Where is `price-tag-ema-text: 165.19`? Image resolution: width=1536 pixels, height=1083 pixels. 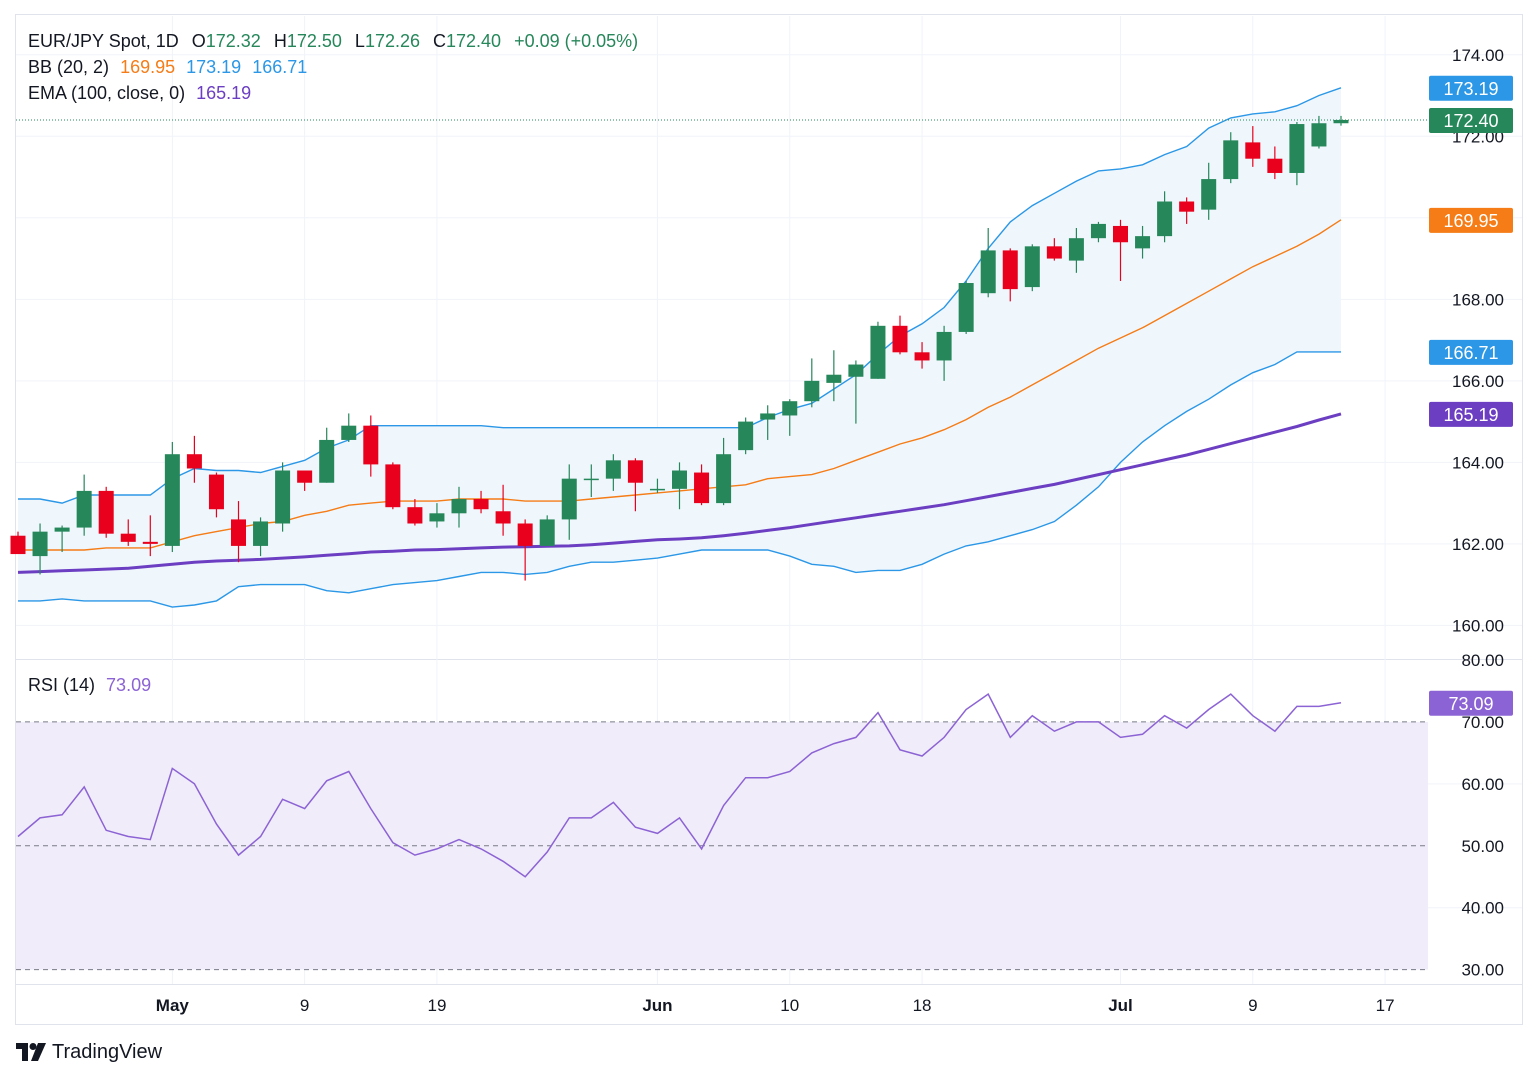
price-tag-ema-text: 165.19 is located at coordinates (1470, 415).